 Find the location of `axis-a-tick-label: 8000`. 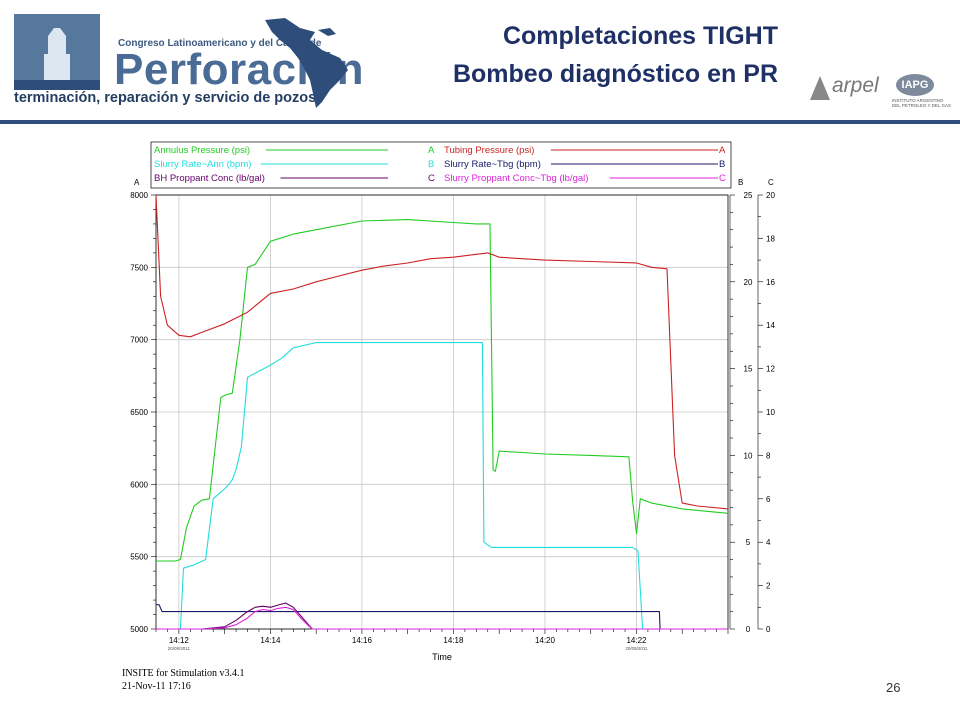

axis-a-tick-label: 8000 is located at coordinates (139, 195).